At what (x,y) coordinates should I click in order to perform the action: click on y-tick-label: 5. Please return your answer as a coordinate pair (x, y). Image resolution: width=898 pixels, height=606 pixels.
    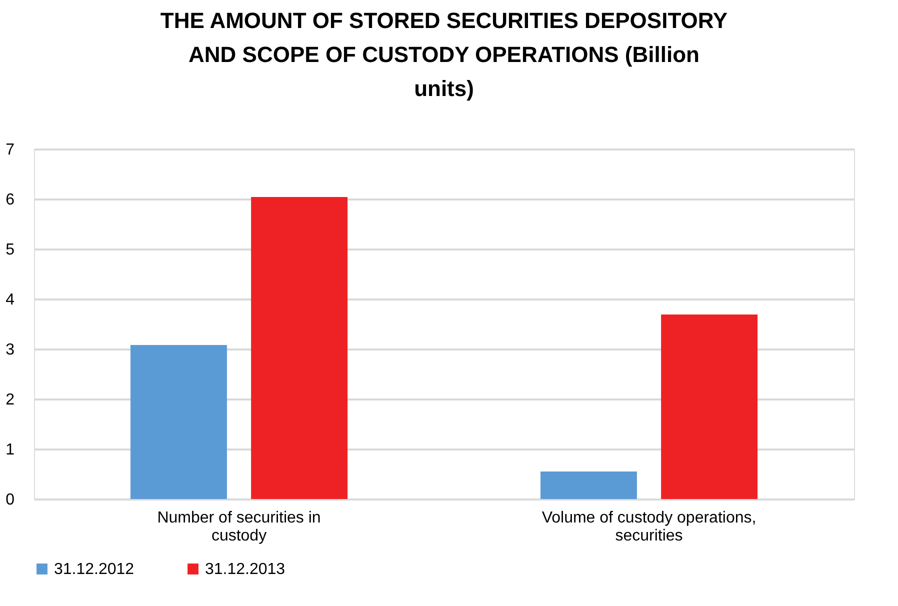
    Looking at the image, I should click on (10, 250).